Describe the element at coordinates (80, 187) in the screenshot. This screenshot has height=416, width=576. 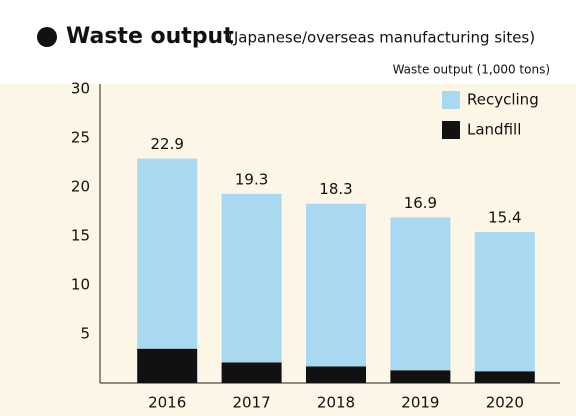
I see `y-tick-label: 20` at that location.